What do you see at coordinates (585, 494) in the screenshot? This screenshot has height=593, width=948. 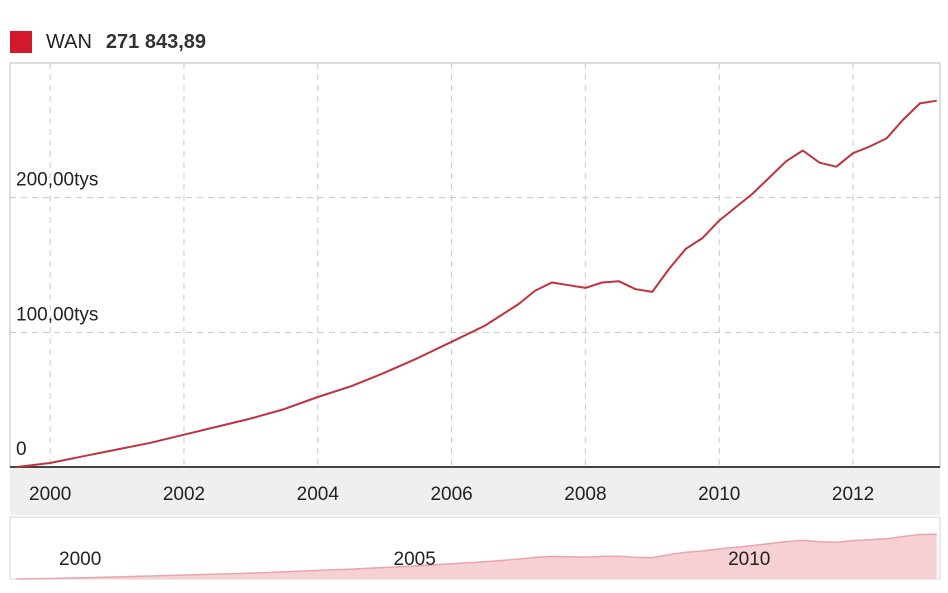 I see `x-tick-label: 2008` at bounding box center [585, 494].